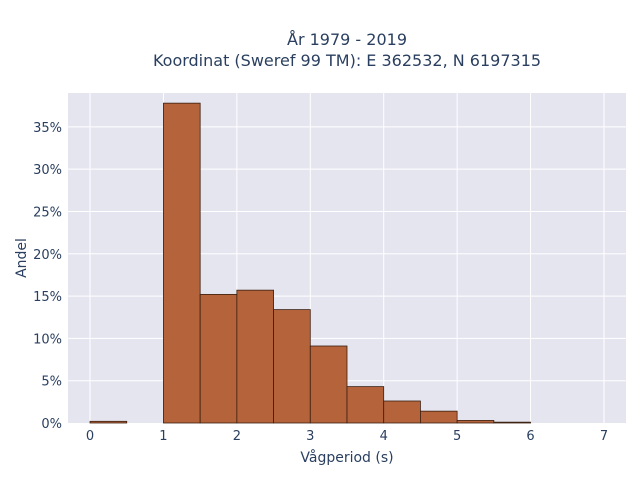 The width and height of the screenshot is (640, 480). I want to click on y-tick-label: 30%, so click(47, 170).